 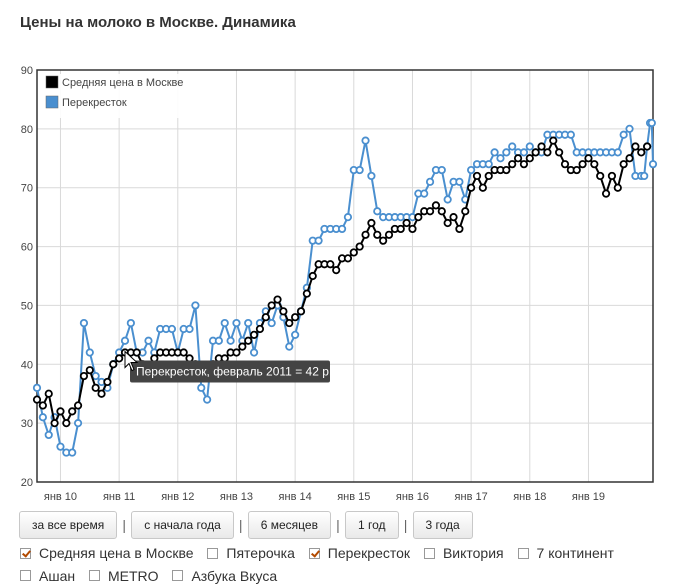 What do you see at coordinates (529, 497) in the screenshot?
I see `x-tick-label: янв 18` at bounding box center [529, 497].